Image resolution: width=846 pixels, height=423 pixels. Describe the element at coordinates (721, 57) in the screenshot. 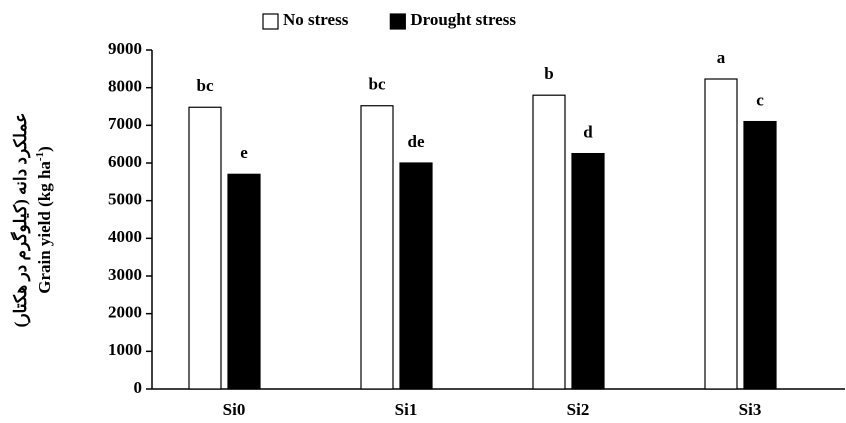

I see `bar-letter: a` at that location.